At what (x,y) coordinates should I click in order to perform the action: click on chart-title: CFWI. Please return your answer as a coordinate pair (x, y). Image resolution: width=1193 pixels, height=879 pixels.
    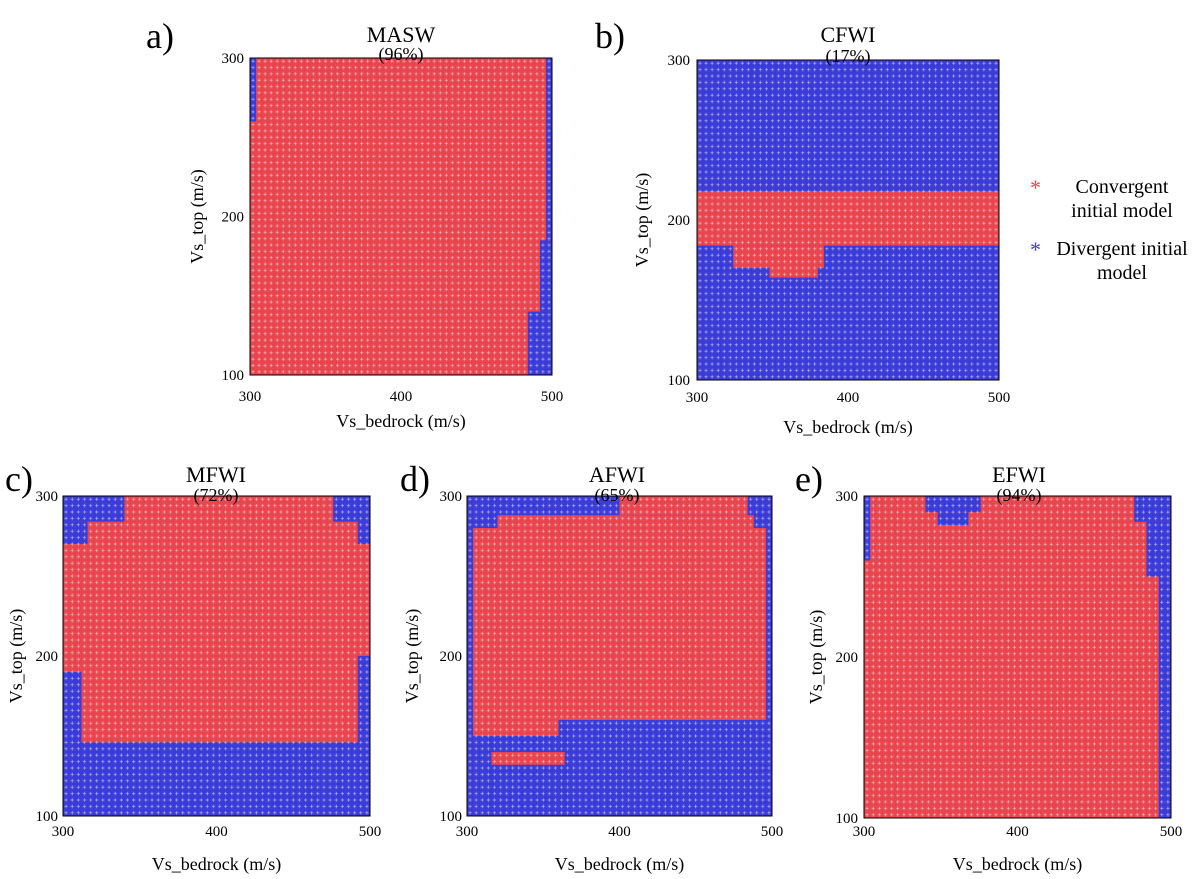
    Looking at the image, I should click on (848, 34).